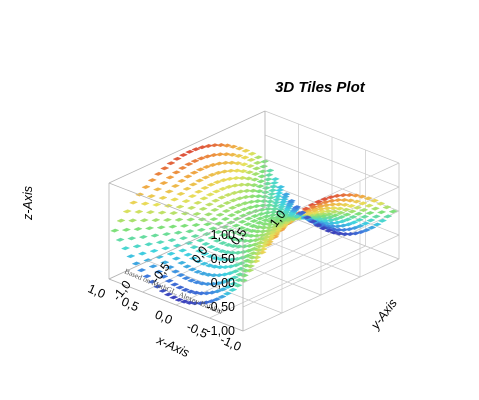 The width and height of the screenshot is (479, 400). Describe the element at coordinates (223, 283) in the screenshot. I see `z-tick-label: 0,00` at that location.